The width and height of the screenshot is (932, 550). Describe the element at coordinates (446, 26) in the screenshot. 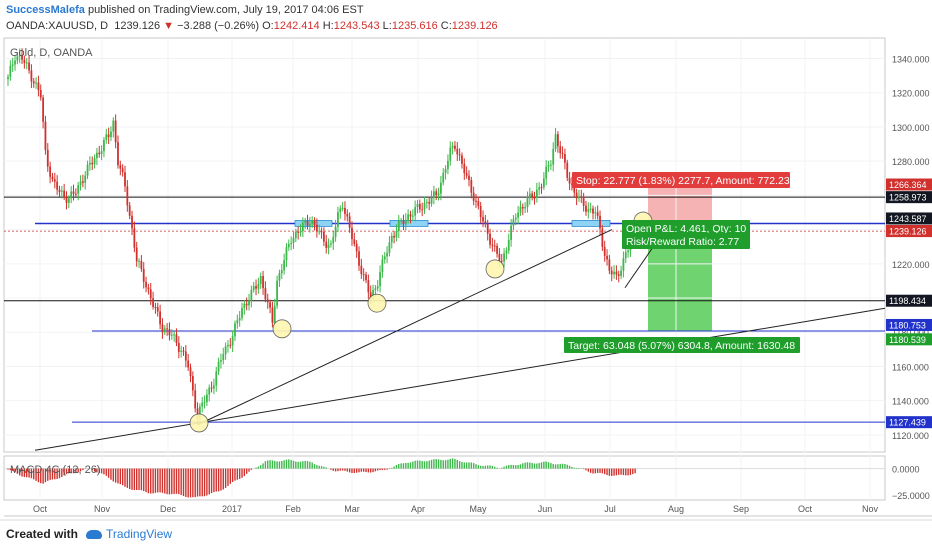

I see `close-label: C:` at that location.